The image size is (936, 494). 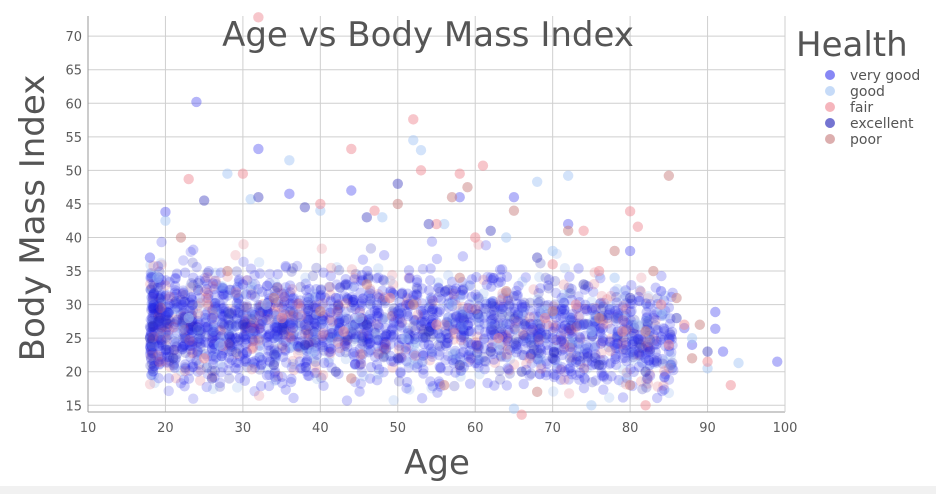 What do you see at coordinates (830, 139) in the screenshot?
I see `legend-marker` at bounding box center [830, 139].